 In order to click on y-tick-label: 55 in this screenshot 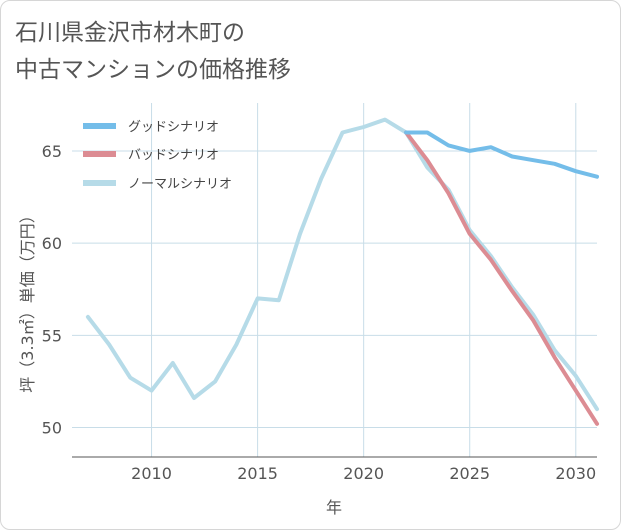, I will do `click(52, 335)`.